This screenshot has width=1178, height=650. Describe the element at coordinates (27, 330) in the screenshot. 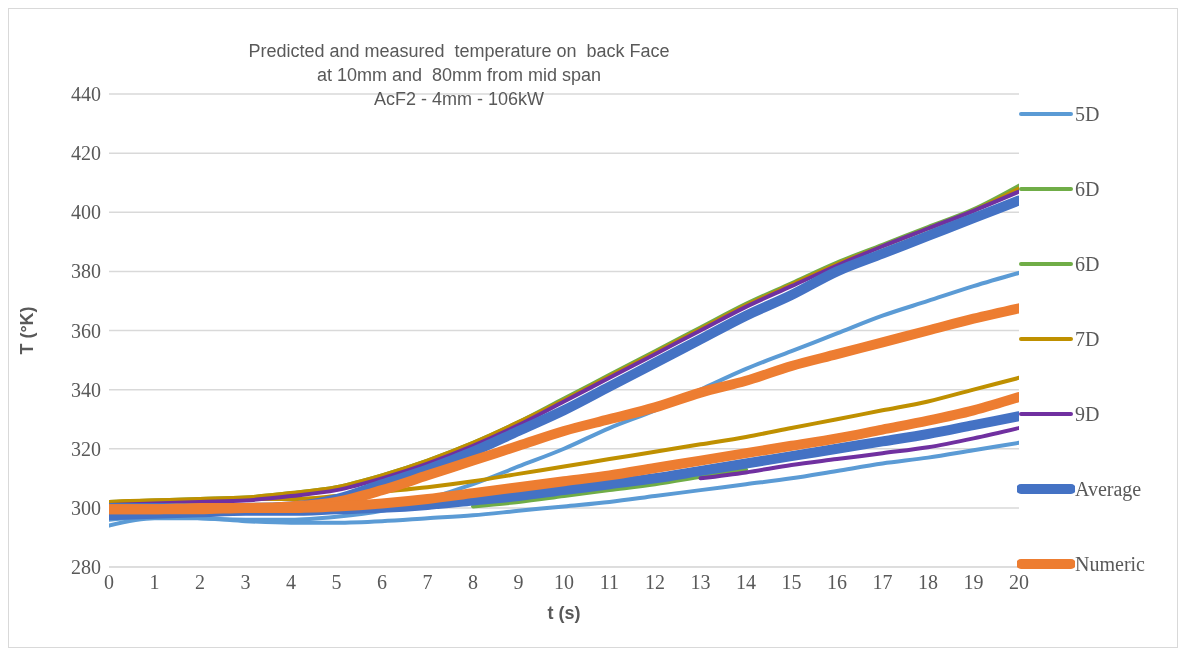

I see `y-axis-title: T (°K)` at that location.